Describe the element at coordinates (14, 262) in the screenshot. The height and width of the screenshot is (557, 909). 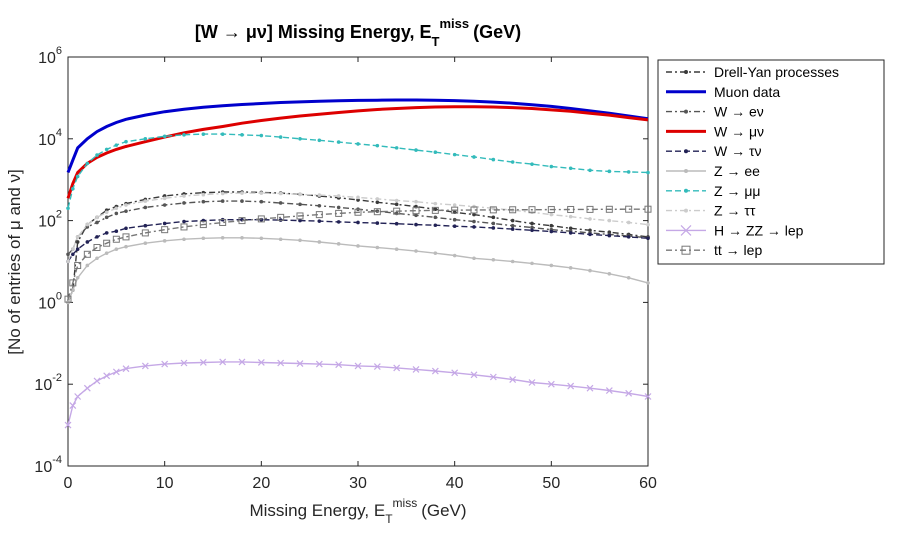
I see `y-axis-label: [No of entries of μ and ν]` at that location.